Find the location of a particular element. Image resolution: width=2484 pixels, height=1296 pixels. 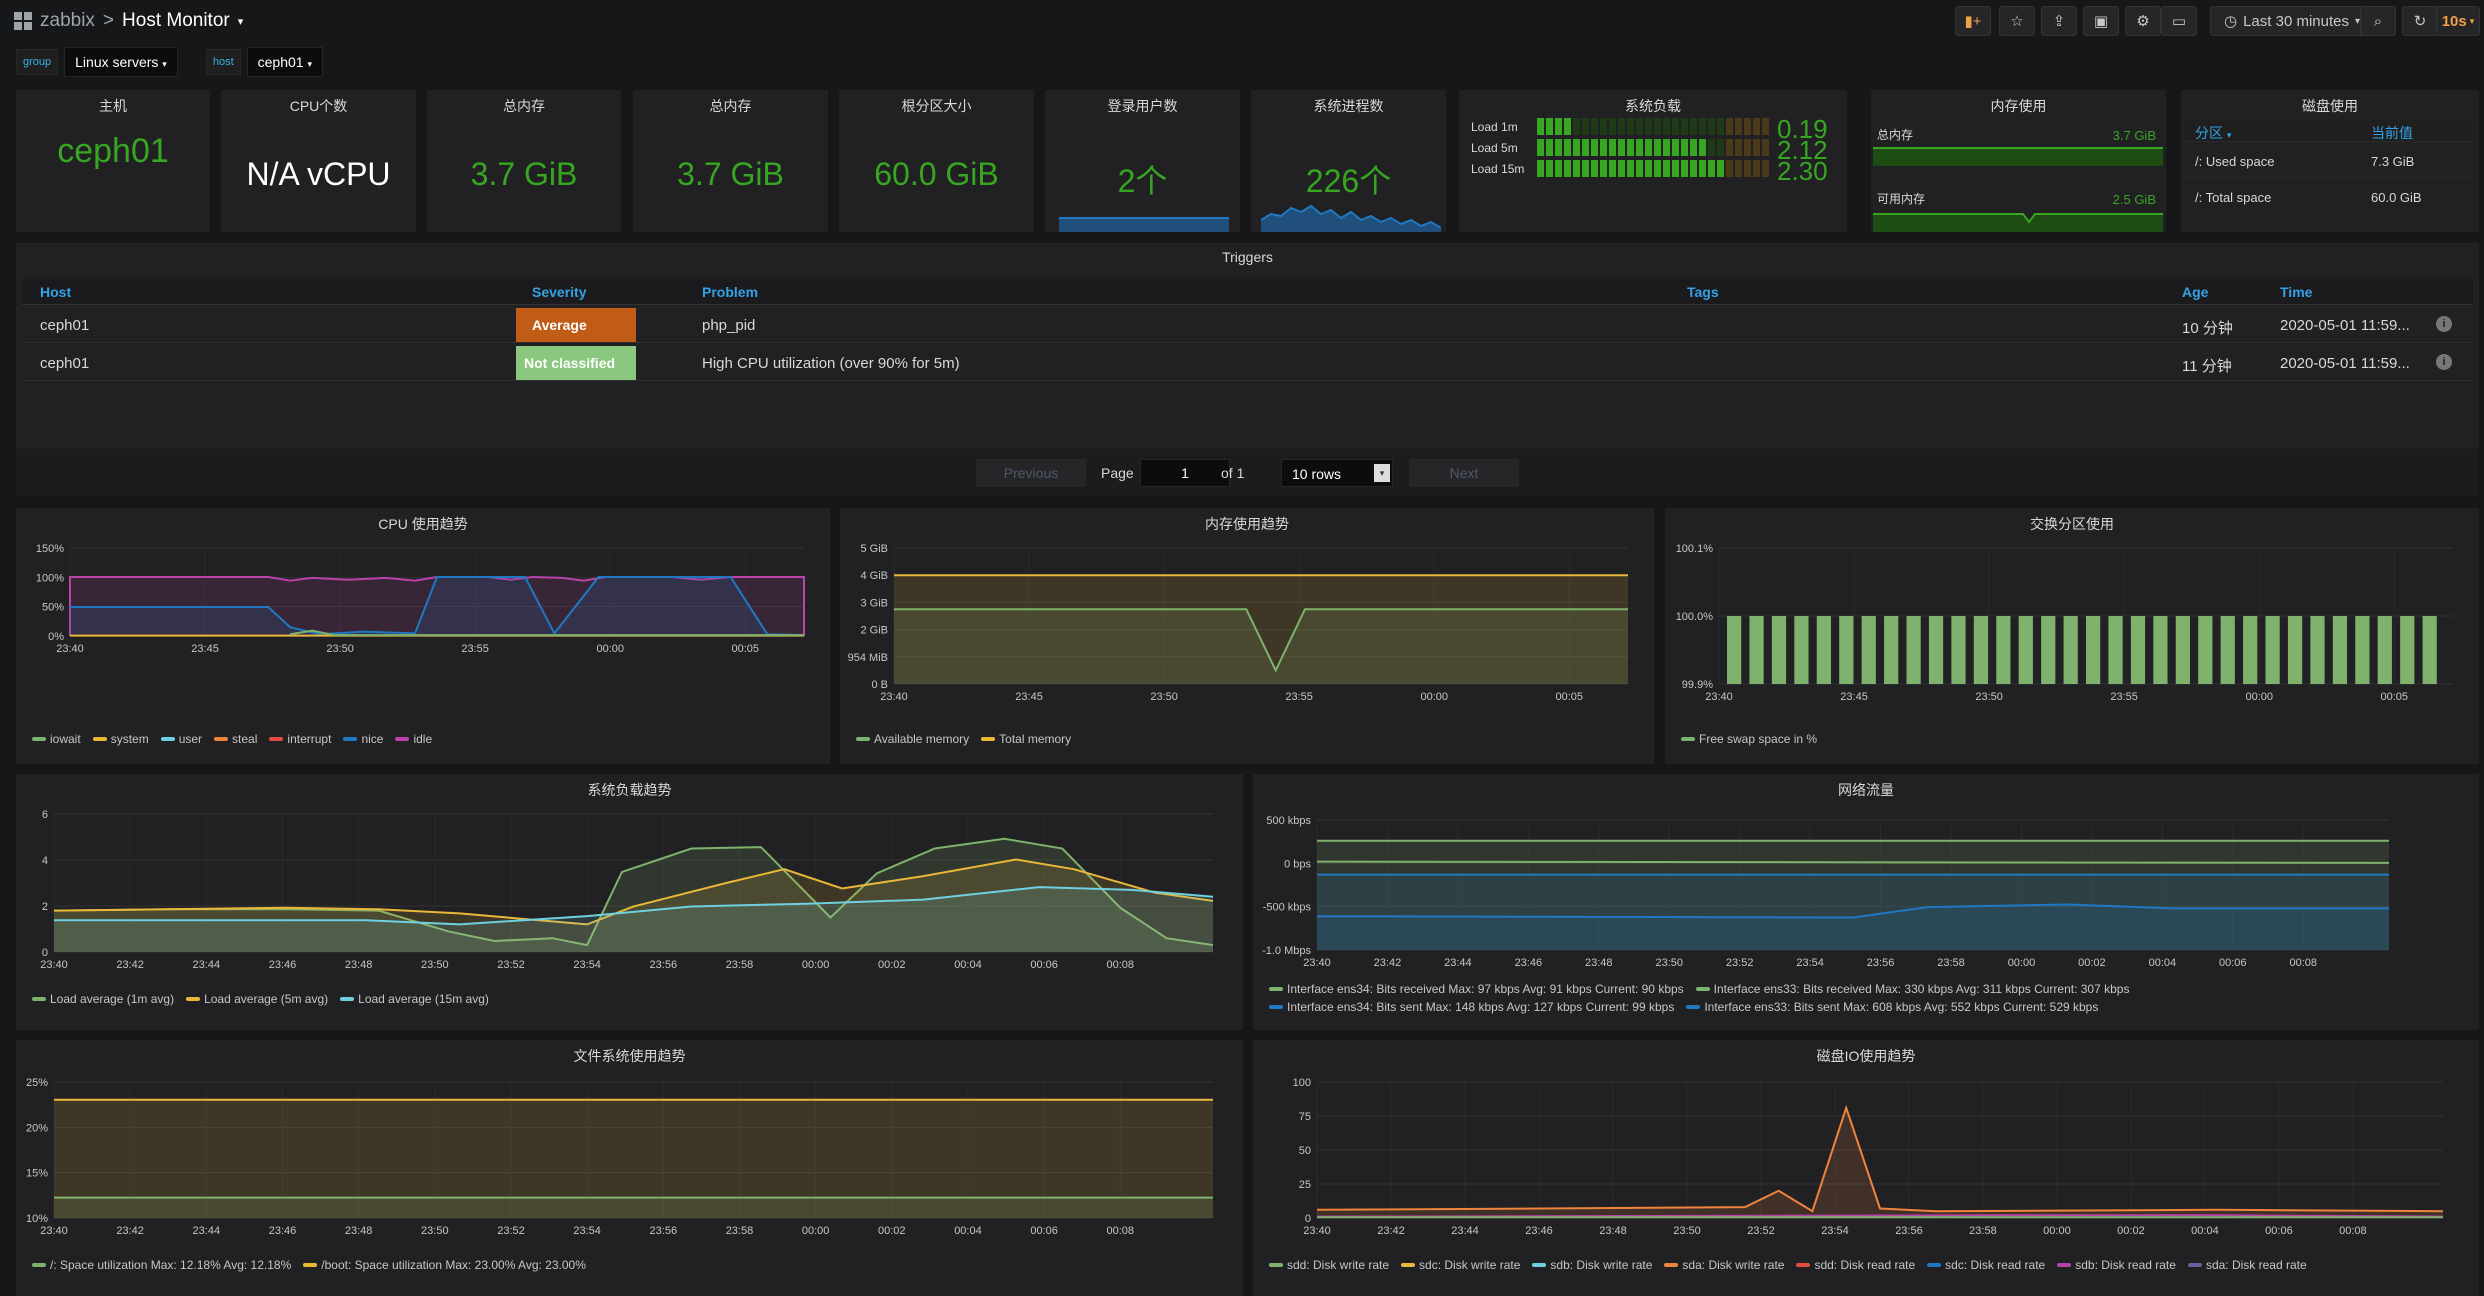

table-row: /: Used space 7.3 GiB is located at coordinates (2330, 161).